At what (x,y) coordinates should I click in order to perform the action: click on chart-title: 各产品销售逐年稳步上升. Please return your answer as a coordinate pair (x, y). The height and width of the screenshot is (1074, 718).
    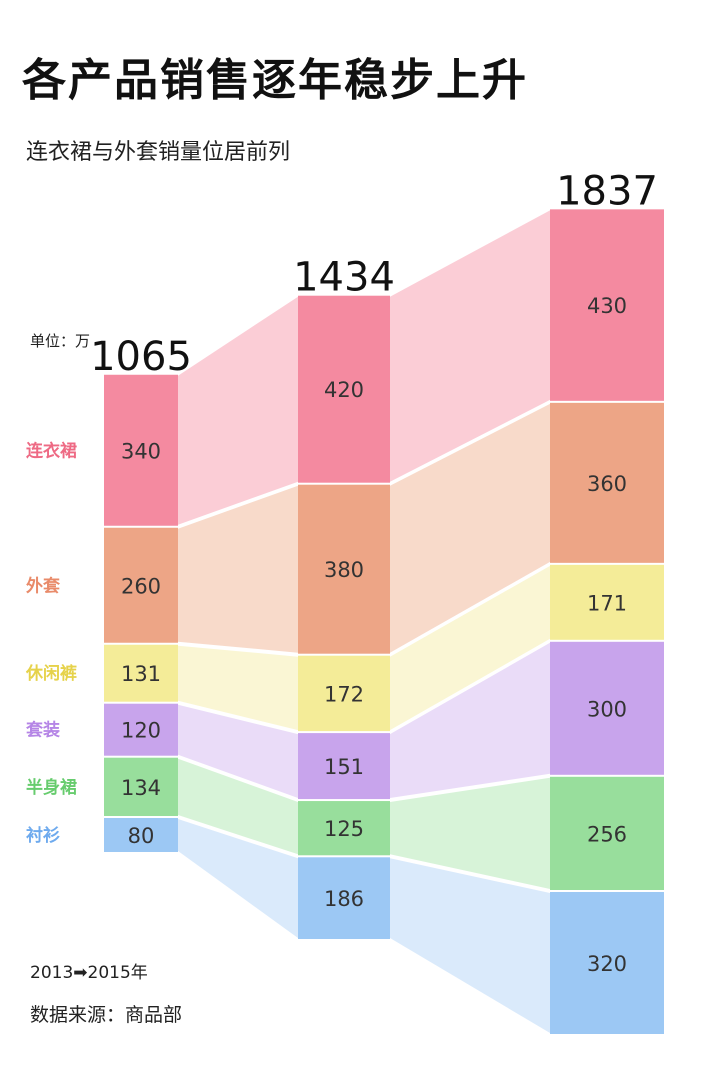
    Looking at the image, I should click on (275, 80).